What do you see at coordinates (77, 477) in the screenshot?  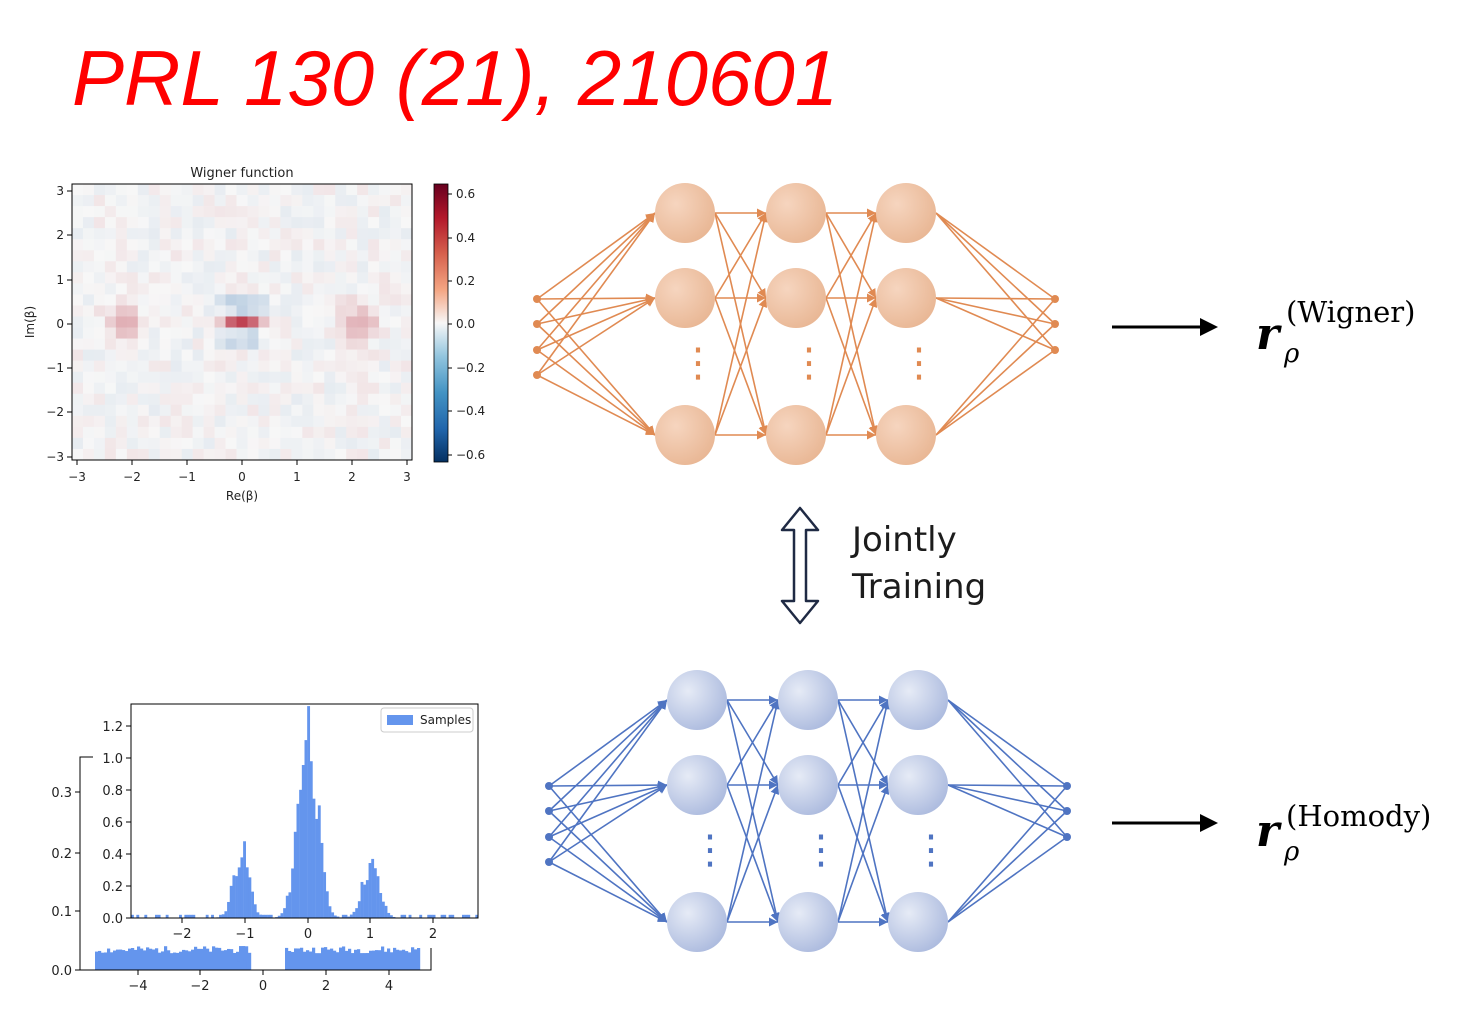 I see `wigner-x-tick: −3` at bounding box center [77, 477].